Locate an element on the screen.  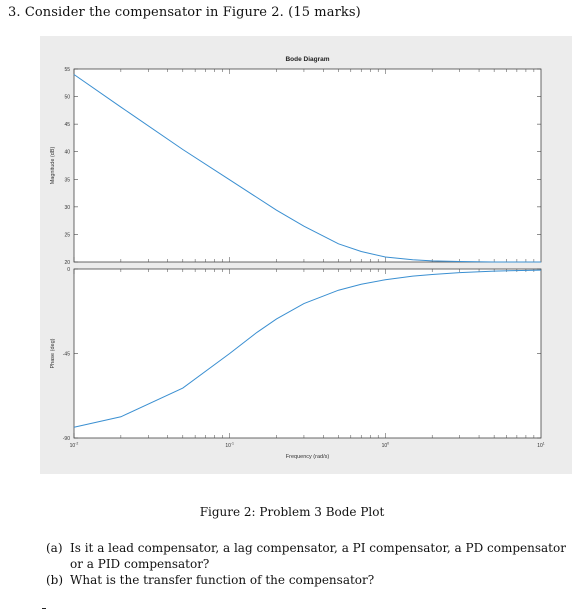
magnitude-ytick-label: 20 is located at coordinates (67, 263).